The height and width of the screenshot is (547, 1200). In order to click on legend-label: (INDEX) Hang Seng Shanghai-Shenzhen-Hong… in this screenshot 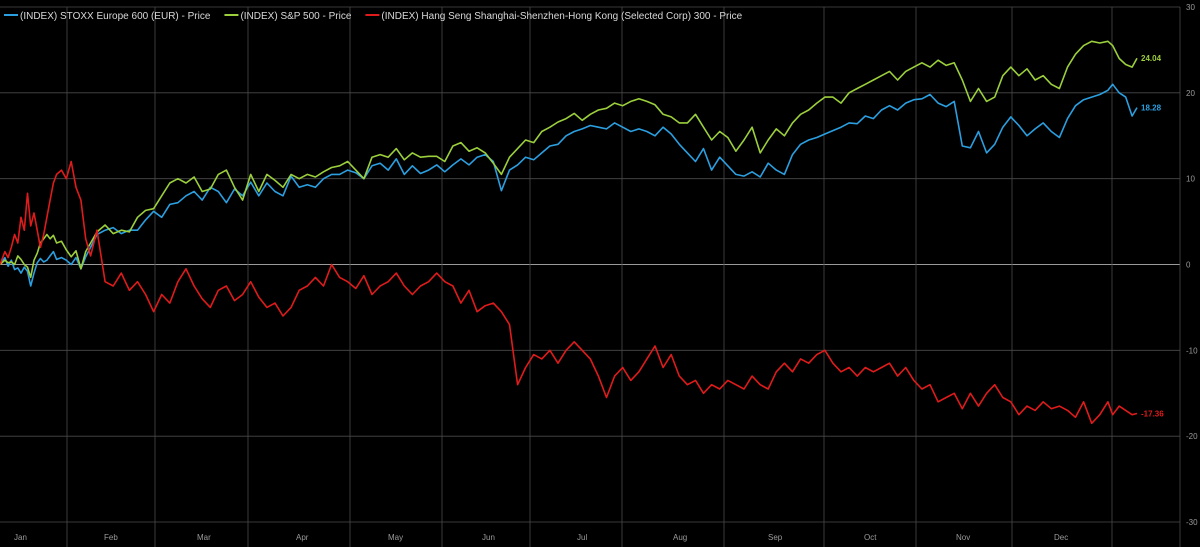, I will do `click(561, 16)`.